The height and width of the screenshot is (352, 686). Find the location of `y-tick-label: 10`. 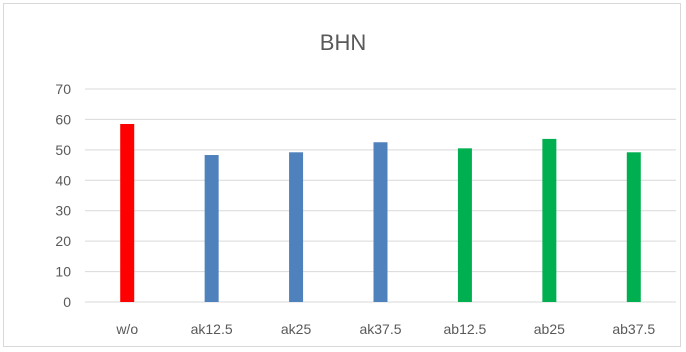

y-tick-label: 10 is located at coordinates (63, 272).